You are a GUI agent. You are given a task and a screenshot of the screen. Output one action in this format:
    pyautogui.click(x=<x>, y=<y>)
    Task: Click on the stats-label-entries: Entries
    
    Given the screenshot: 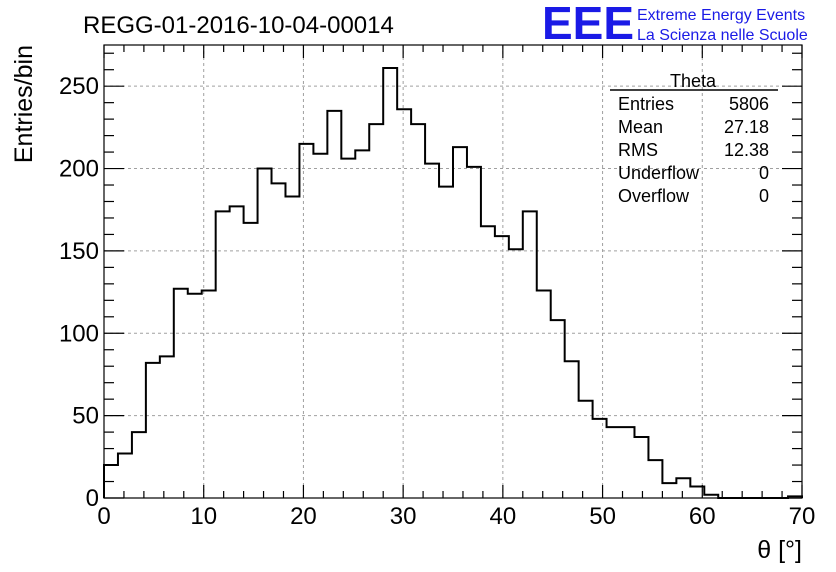 What is the action you would take?
    pyautogui.click(x=646, y=104)
    